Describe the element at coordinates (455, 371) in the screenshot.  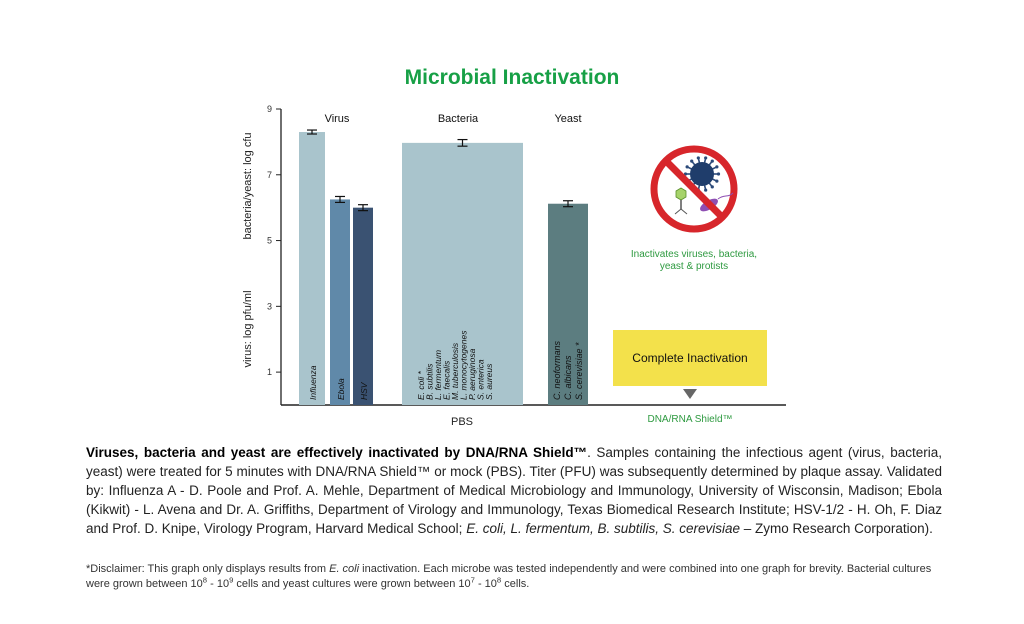
I see `bacteria-species-label: M. tuberculosis` at that location.